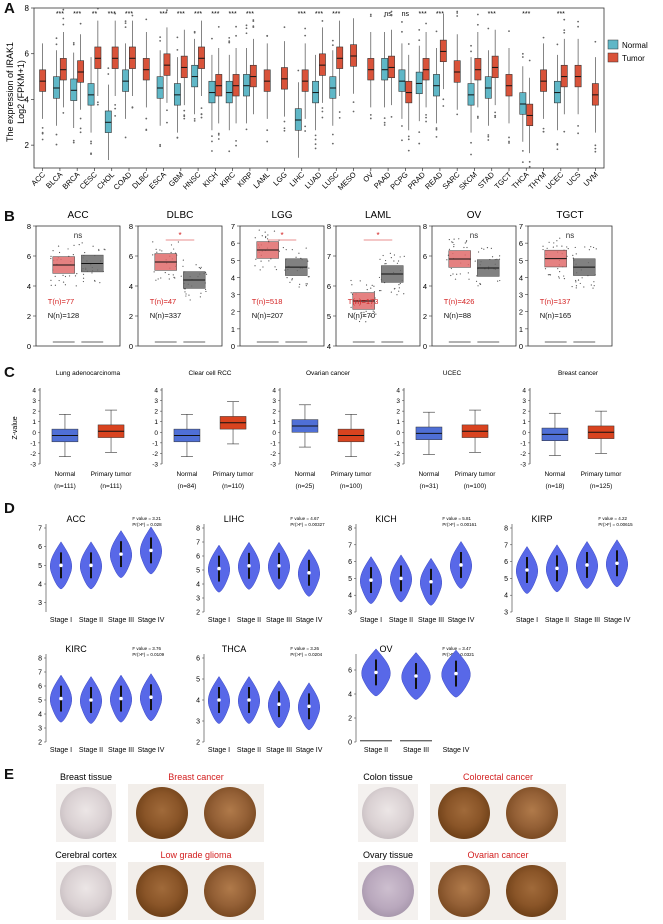  What do you see at coordinates (417, 181) in the screenshot?
I see `panel-a-xtick-label: PRAD` at bounding box center [417, 181].